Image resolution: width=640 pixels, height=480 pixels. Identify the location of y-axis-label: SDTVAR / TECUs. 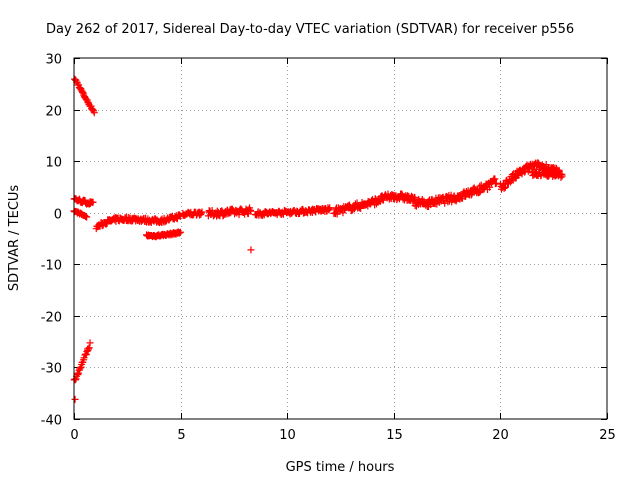
(14, 238).